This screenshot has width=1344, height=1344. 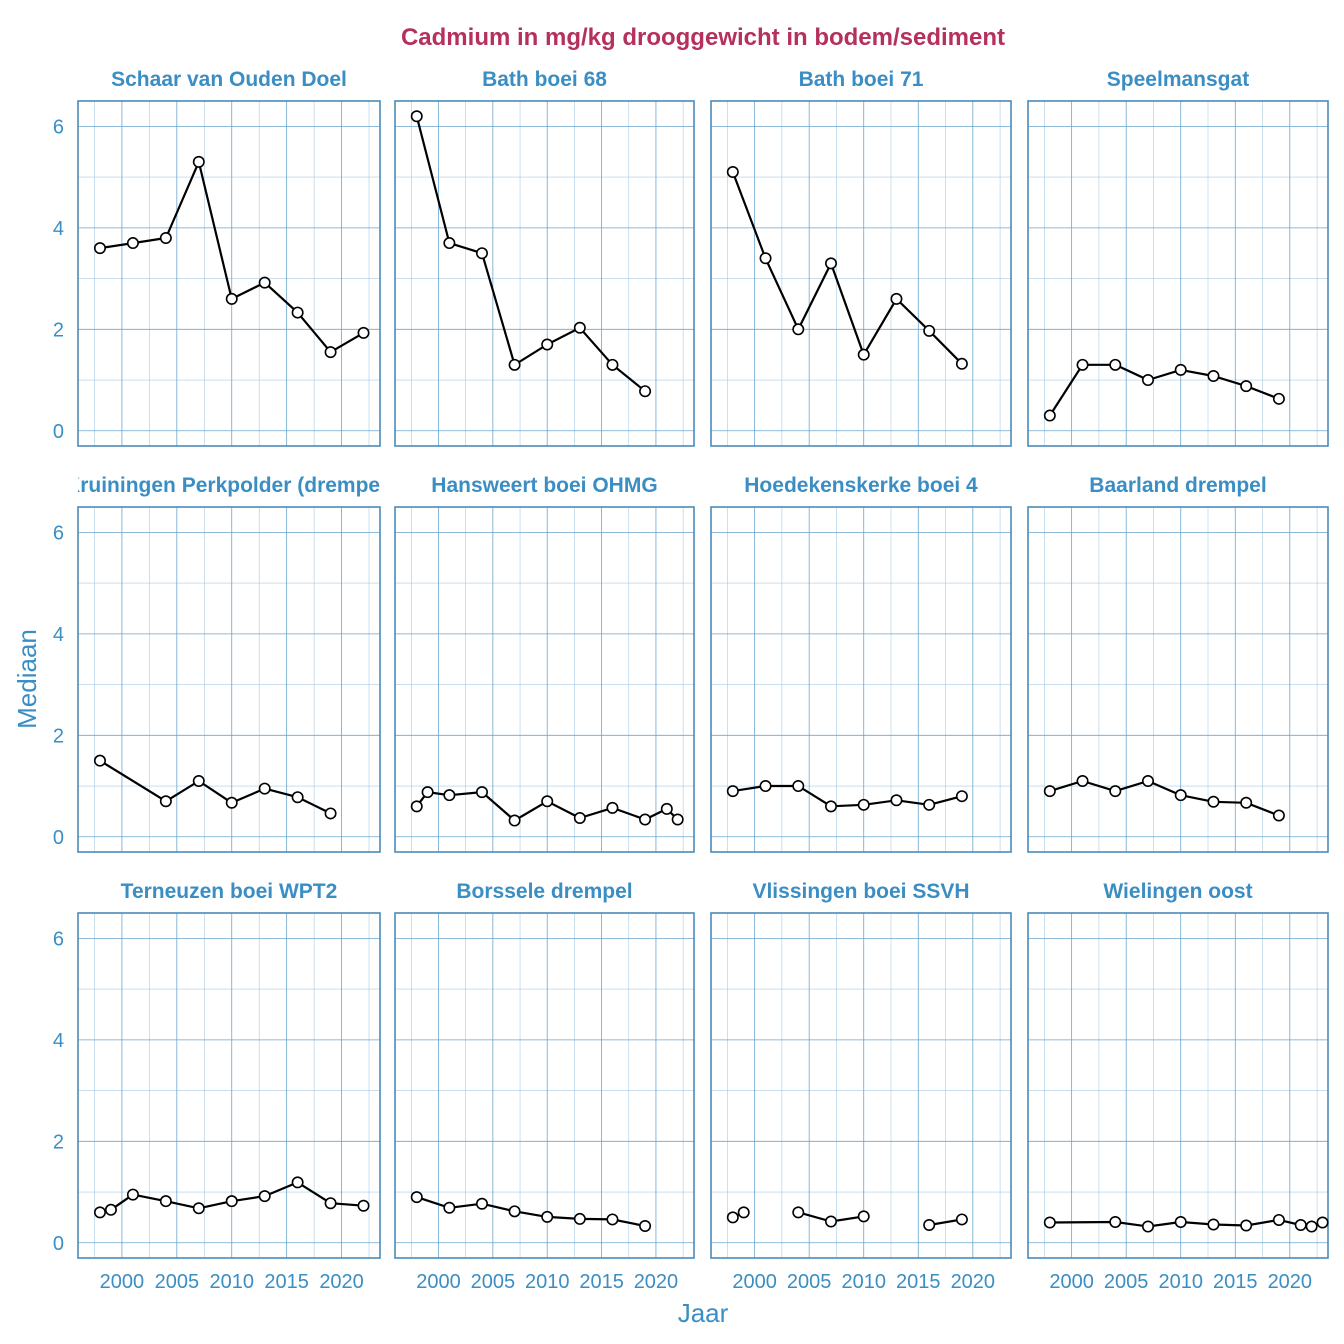 I want to click on panel-title: Kruiningen Perkpolder (drempel), so click(x=229, y=485).